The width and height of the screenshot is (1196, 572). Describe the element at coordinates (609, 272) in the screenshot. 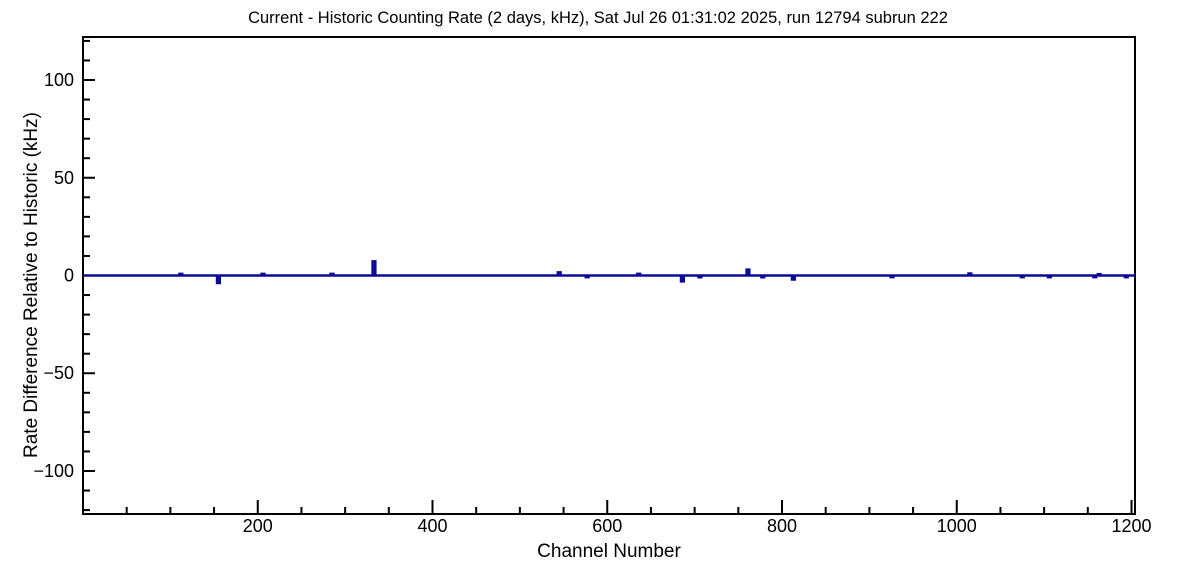

I see `data-line` at that location.